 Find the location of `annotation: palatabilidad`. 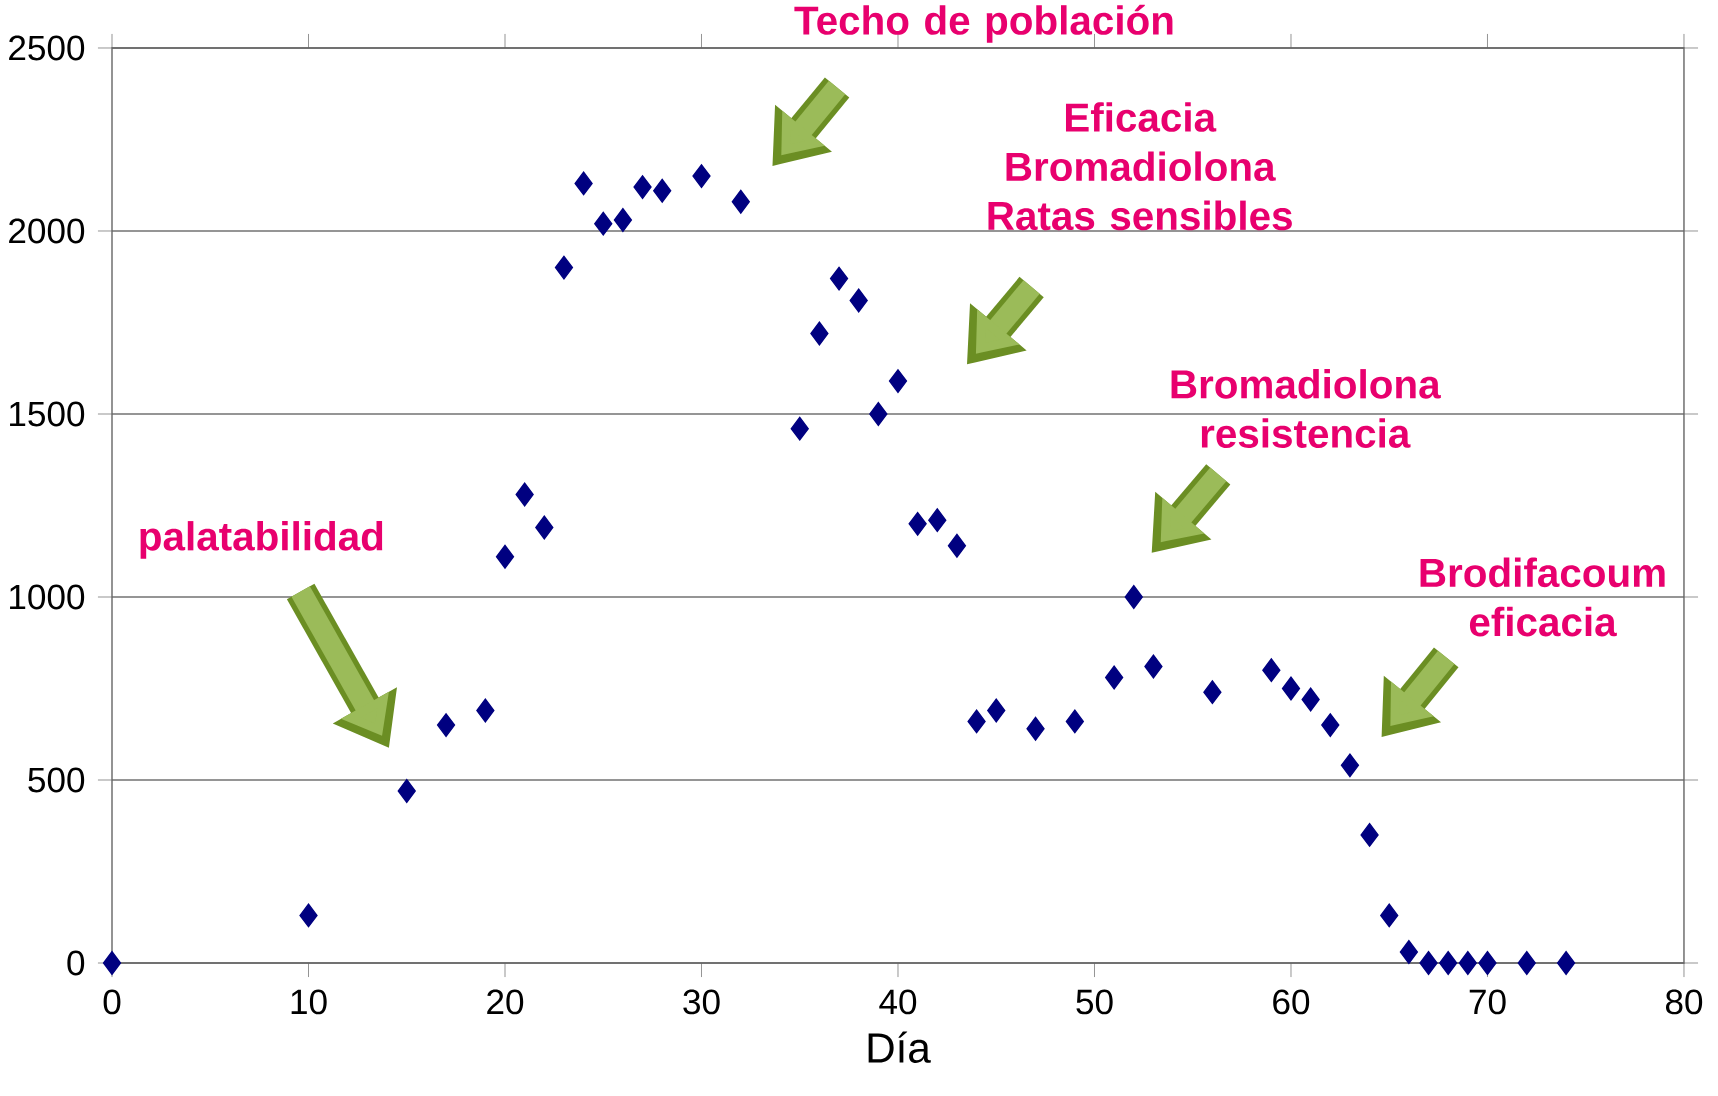

annotation: palatabilidad is located at coordinates (261, 540).